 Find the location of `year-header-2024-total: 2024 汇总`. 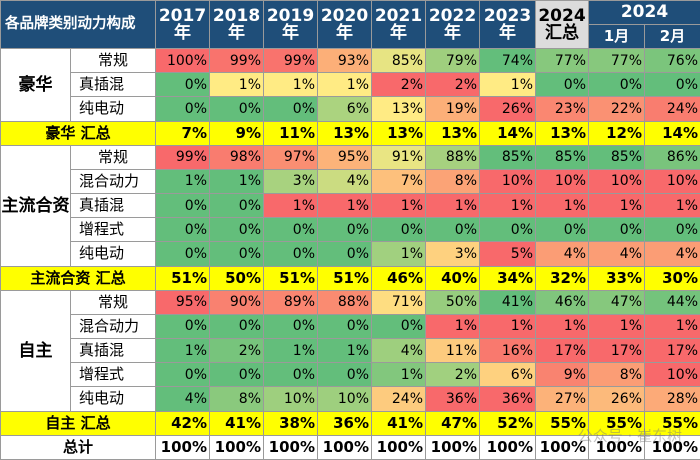

year-header-2024-total: 2024 汇总 is located at coordinates (562, 24).